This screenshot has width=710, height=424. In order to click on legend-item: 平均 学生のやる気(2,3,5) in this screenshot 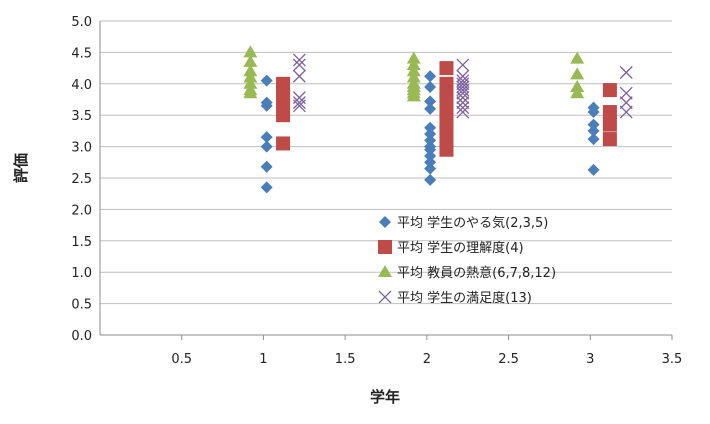, I will do `click(463, 223)`.